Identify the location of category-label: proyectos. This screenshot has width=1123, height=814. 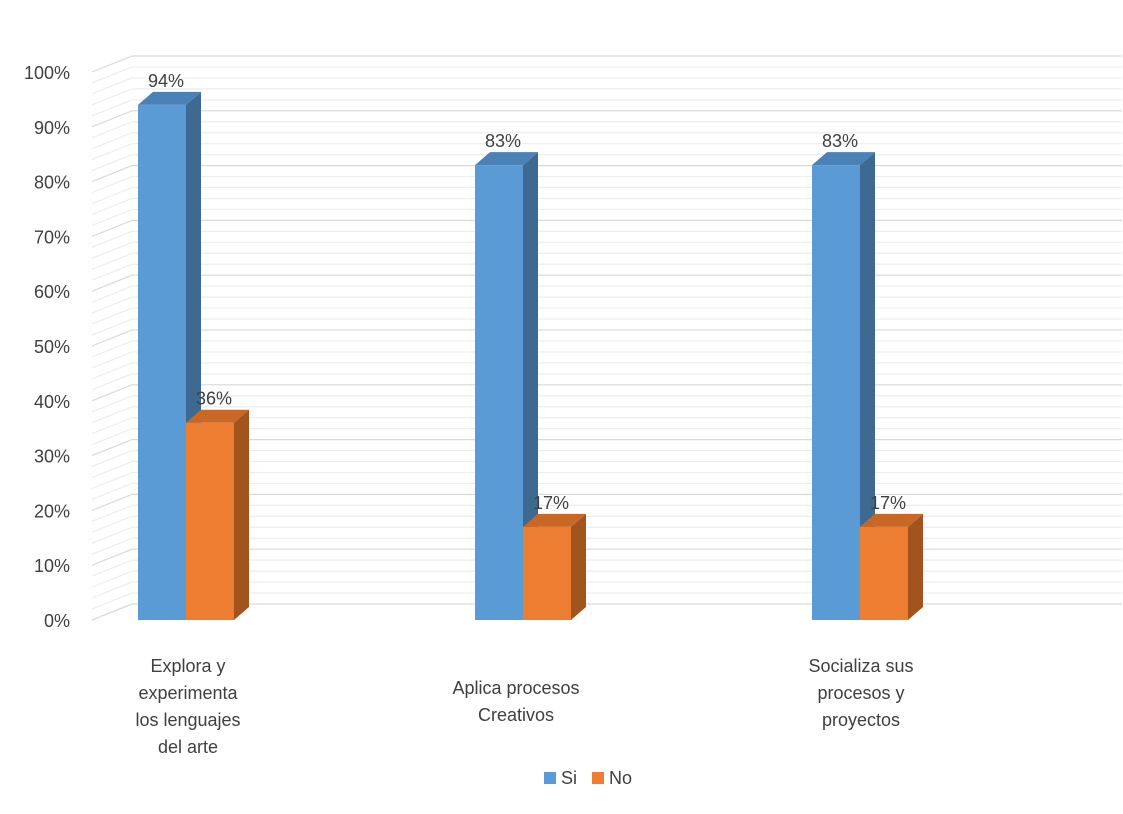
(861, 720).